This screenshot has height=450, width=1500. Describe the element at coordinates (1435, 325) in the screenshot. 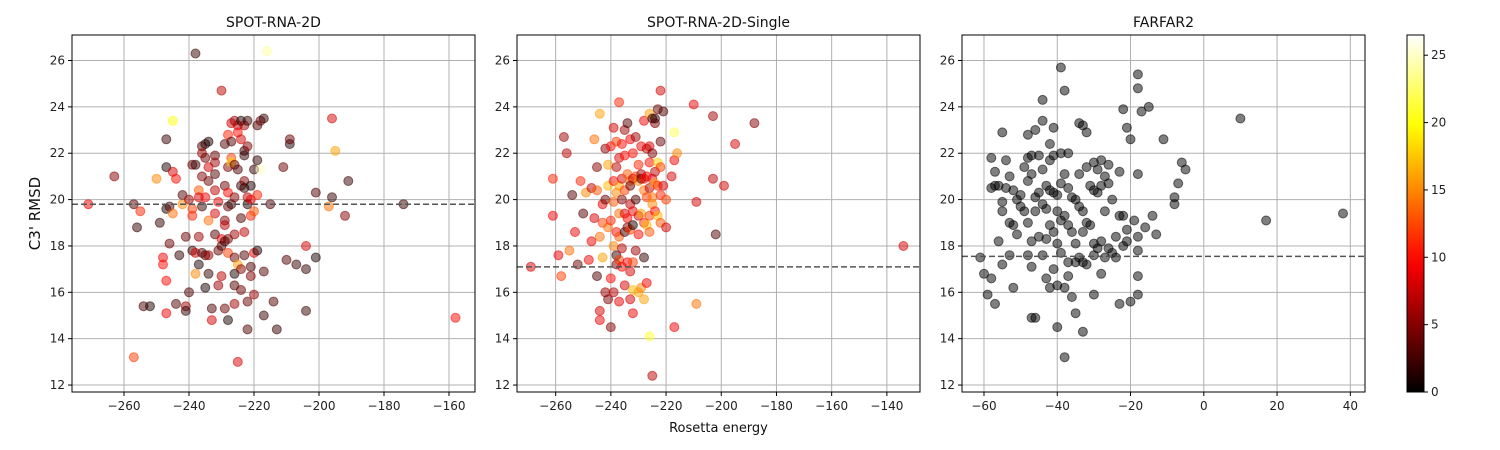

I see `colorbar-tick-label: 5` at that location.